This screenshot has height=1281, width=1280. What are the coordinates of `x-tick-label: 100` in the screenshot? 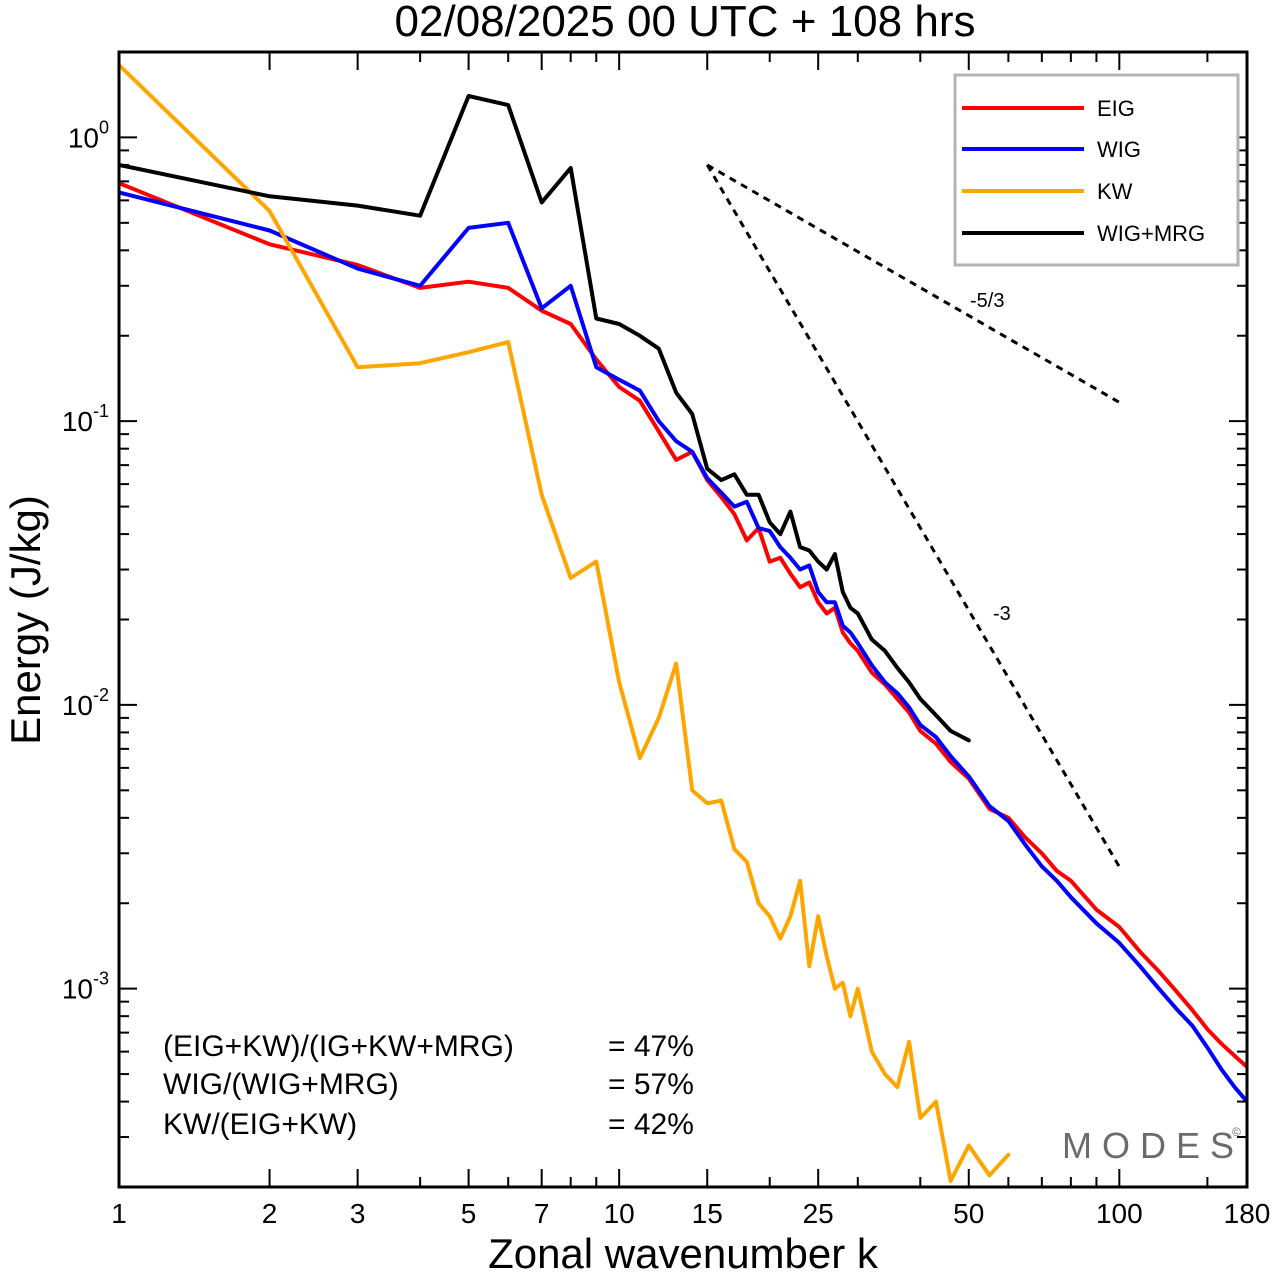 It's located at (1119, 1213).